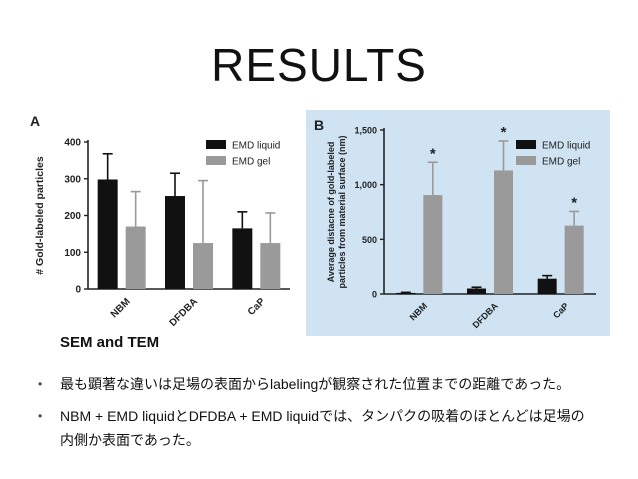  Describe the element at coordinates (365, 185) in the screenshot. I see `y-tick-label: 1,000` at that location.